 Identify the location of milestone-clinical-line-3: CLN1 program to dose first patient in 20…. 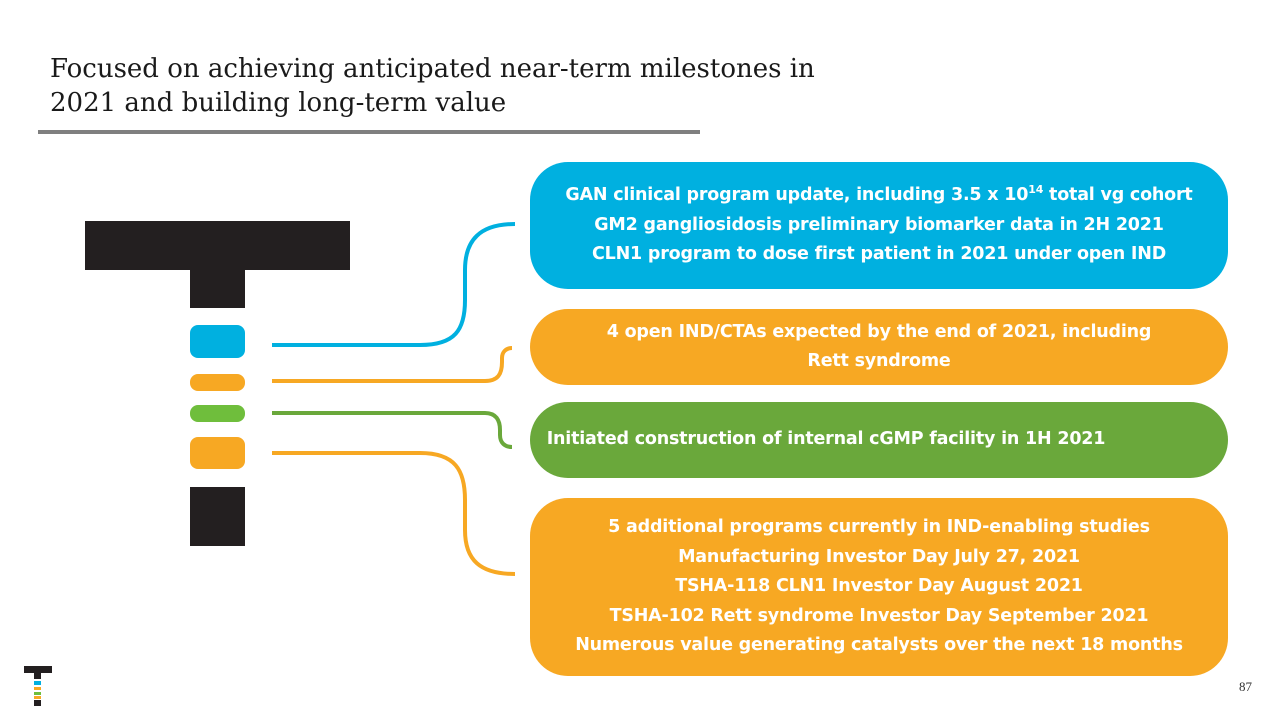
(879, 254).